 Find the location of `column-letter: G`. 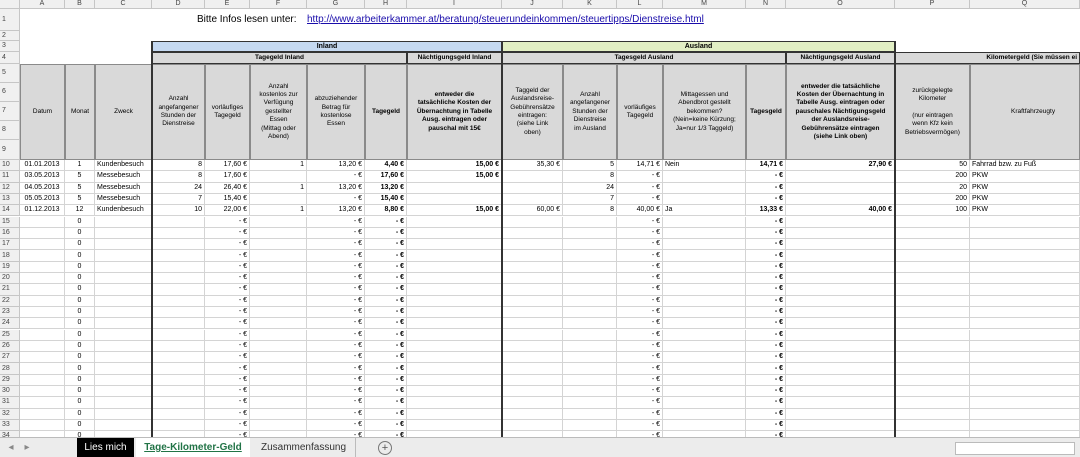

column-letter: G is located at coordinates (336, 4).